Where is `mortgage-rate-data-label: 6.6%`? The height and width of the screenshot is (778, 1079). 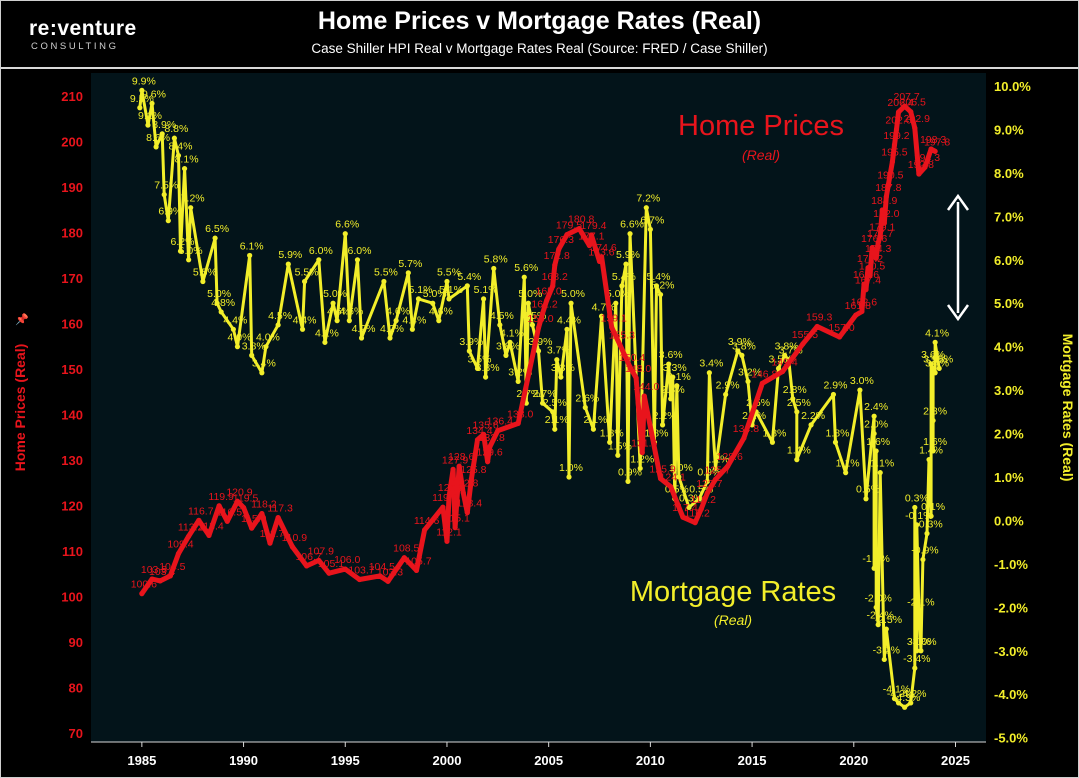
mortgage-rate-data-label: 6.6% is located at coordinates (632, 225).